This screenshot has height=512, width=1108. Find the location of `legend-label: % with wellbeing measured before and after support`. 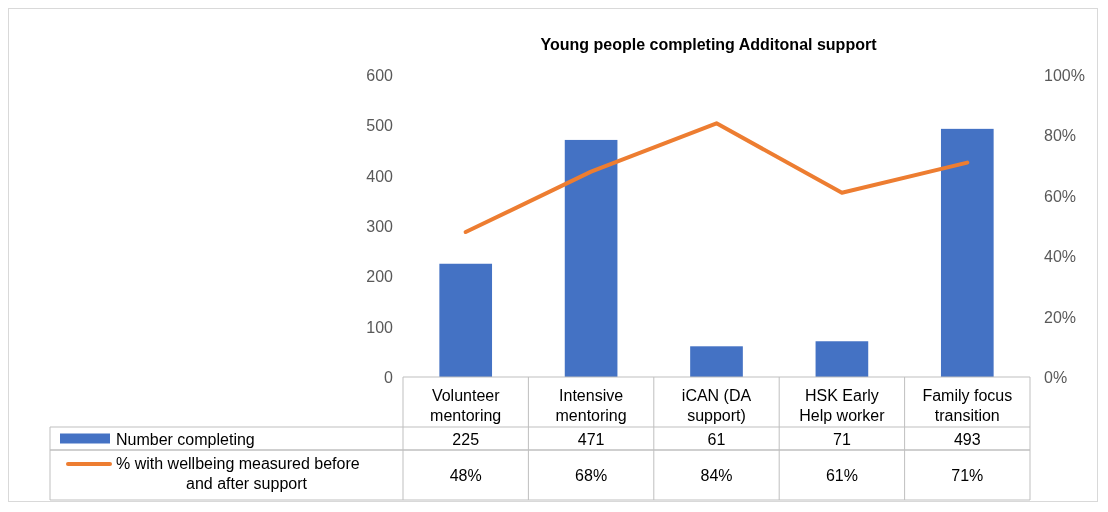

legend-label: % with wellbeing measured before and after support is located at coordinates (238, 473).